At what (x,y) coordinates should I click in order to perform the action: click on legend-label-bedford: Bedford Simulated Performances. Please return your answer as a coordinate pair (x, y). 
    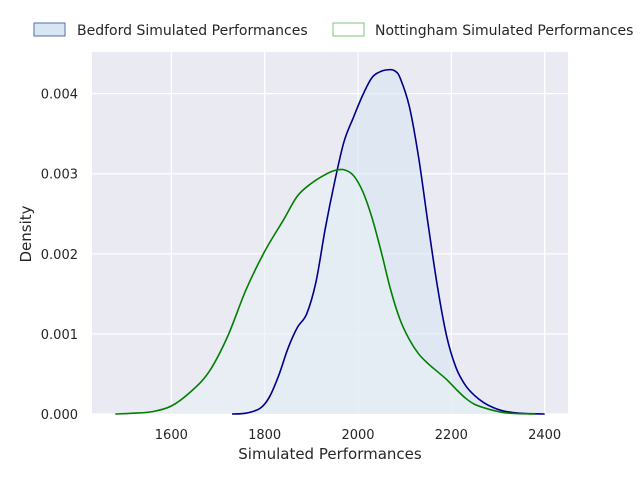
    Looking at the image, I should click on (192, 31).